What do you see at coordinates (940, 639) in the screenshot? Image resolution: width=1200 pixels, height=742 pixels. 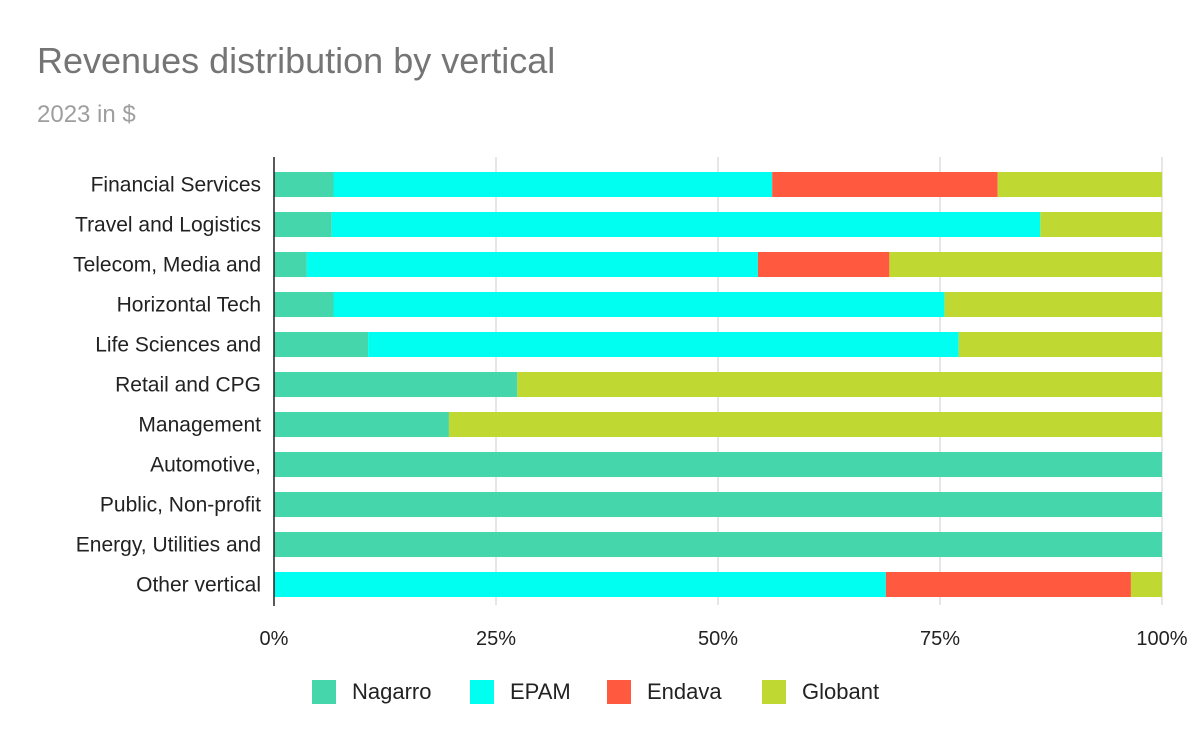 I see `x-tick-label: 75%` at bounding box center [940, 639].